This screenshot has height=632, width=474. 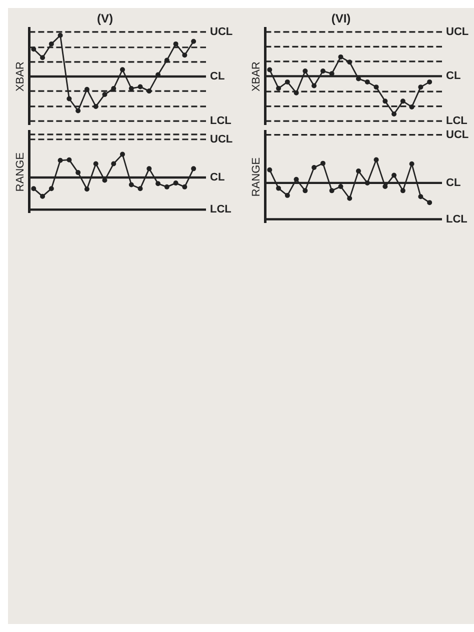 What do you see at coordinates (105, 19) in the screenshot?
I see `chart-title: (V)` at bounding box center [105, 19].